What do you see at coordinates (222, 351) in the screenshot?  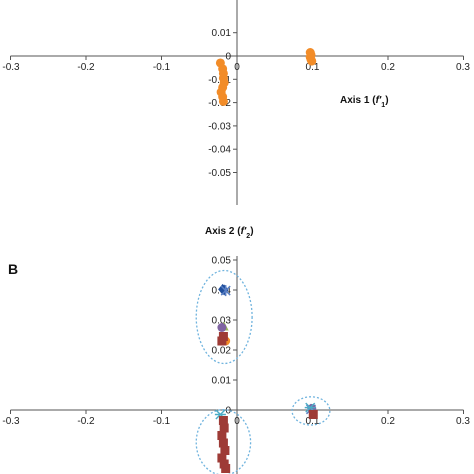 I see `y-tick-label: 0.02` at bounding box center [222, 351].